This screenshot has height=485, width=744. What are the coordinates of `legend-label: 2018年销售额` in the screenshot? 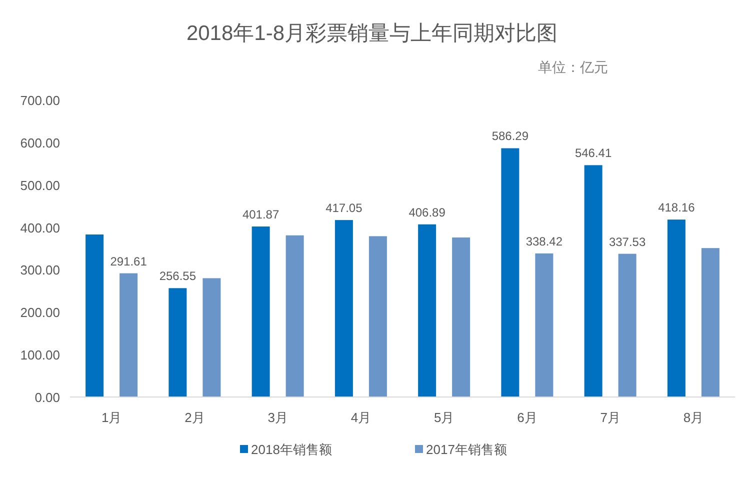 It's located at (291, 449).